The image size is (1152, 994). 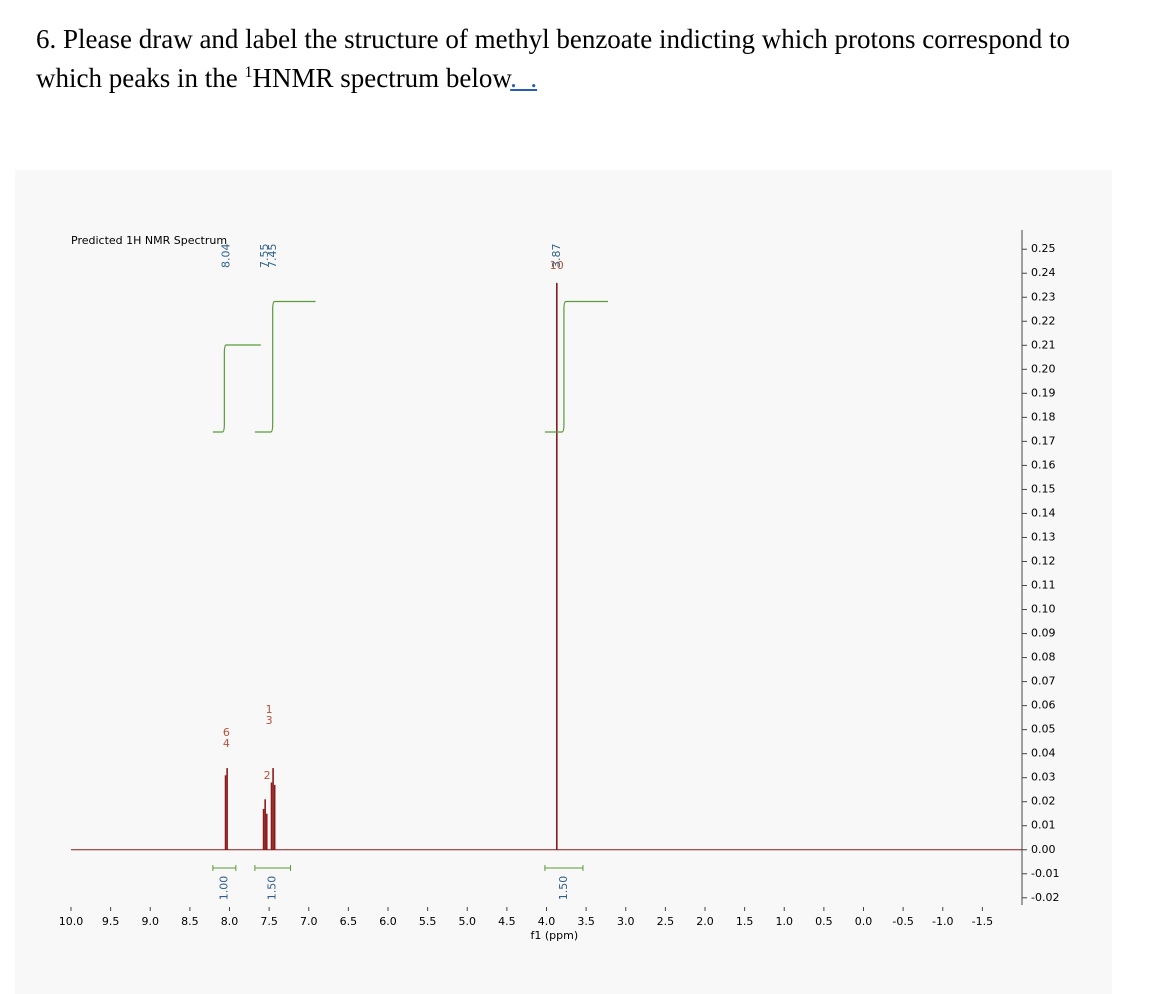 What do you see at coordinates (1043, 512) in the screenshot?
I see `y-tick-label: 0.14` at bounding box center [1043, 512].